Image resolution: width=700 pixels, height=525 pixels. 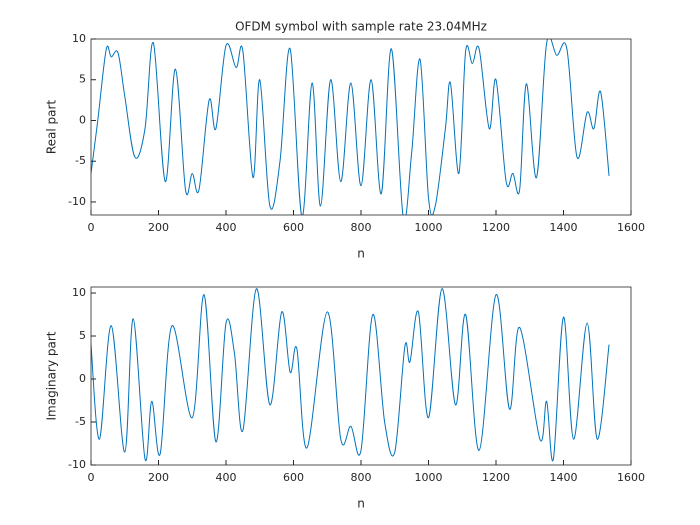 I want to click on y-axis-label: Real part, so click(x=52, y=127).